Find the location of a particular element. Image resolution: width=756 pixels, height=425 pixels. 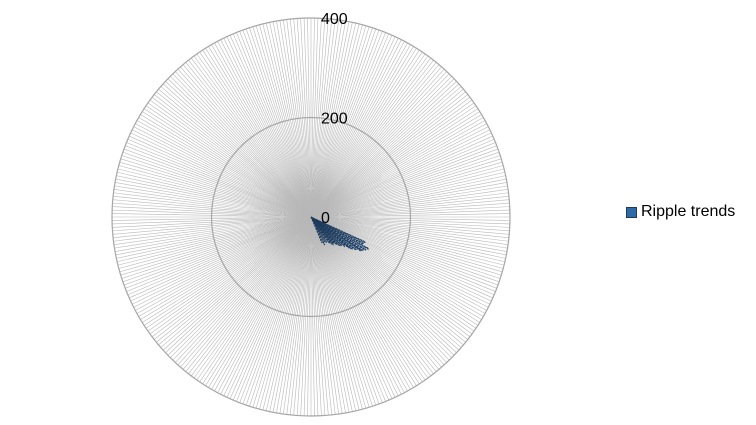

series-ripple-trends is located at coordinates (340, 234).